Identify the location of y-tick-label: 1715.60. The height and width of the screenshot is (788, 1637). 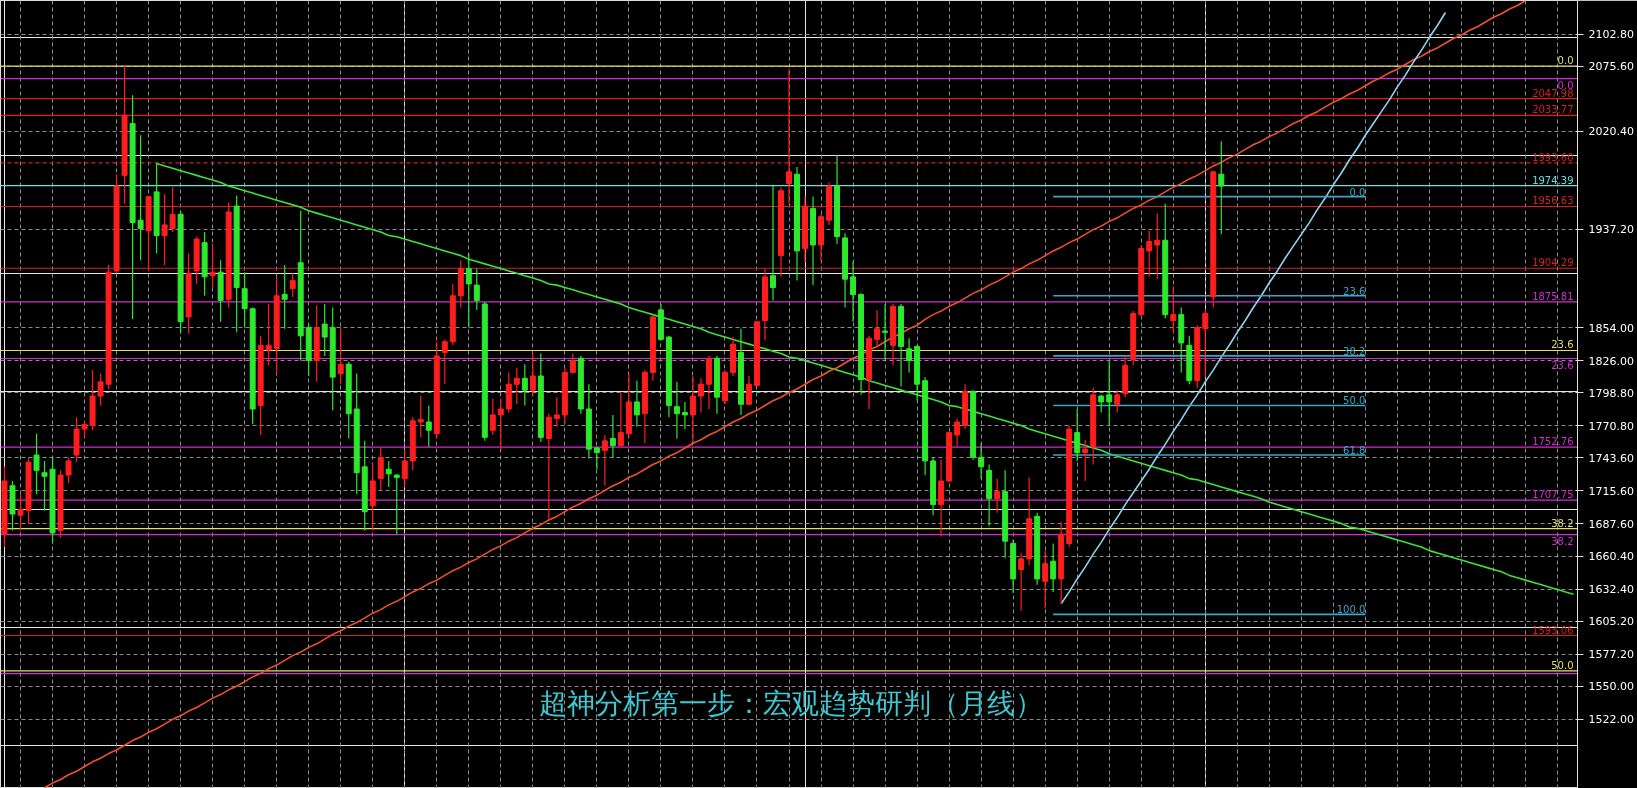
(1611, 491).